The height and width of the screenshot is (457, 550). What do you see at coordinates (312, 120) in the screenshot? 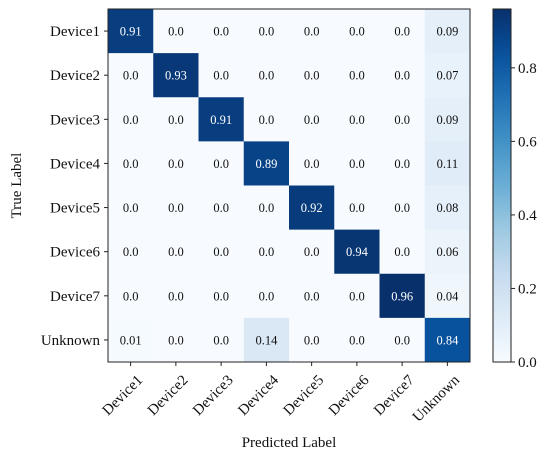
I see `cell-value-label-r2-c4: 0.0` at bounding box center [312, 120].